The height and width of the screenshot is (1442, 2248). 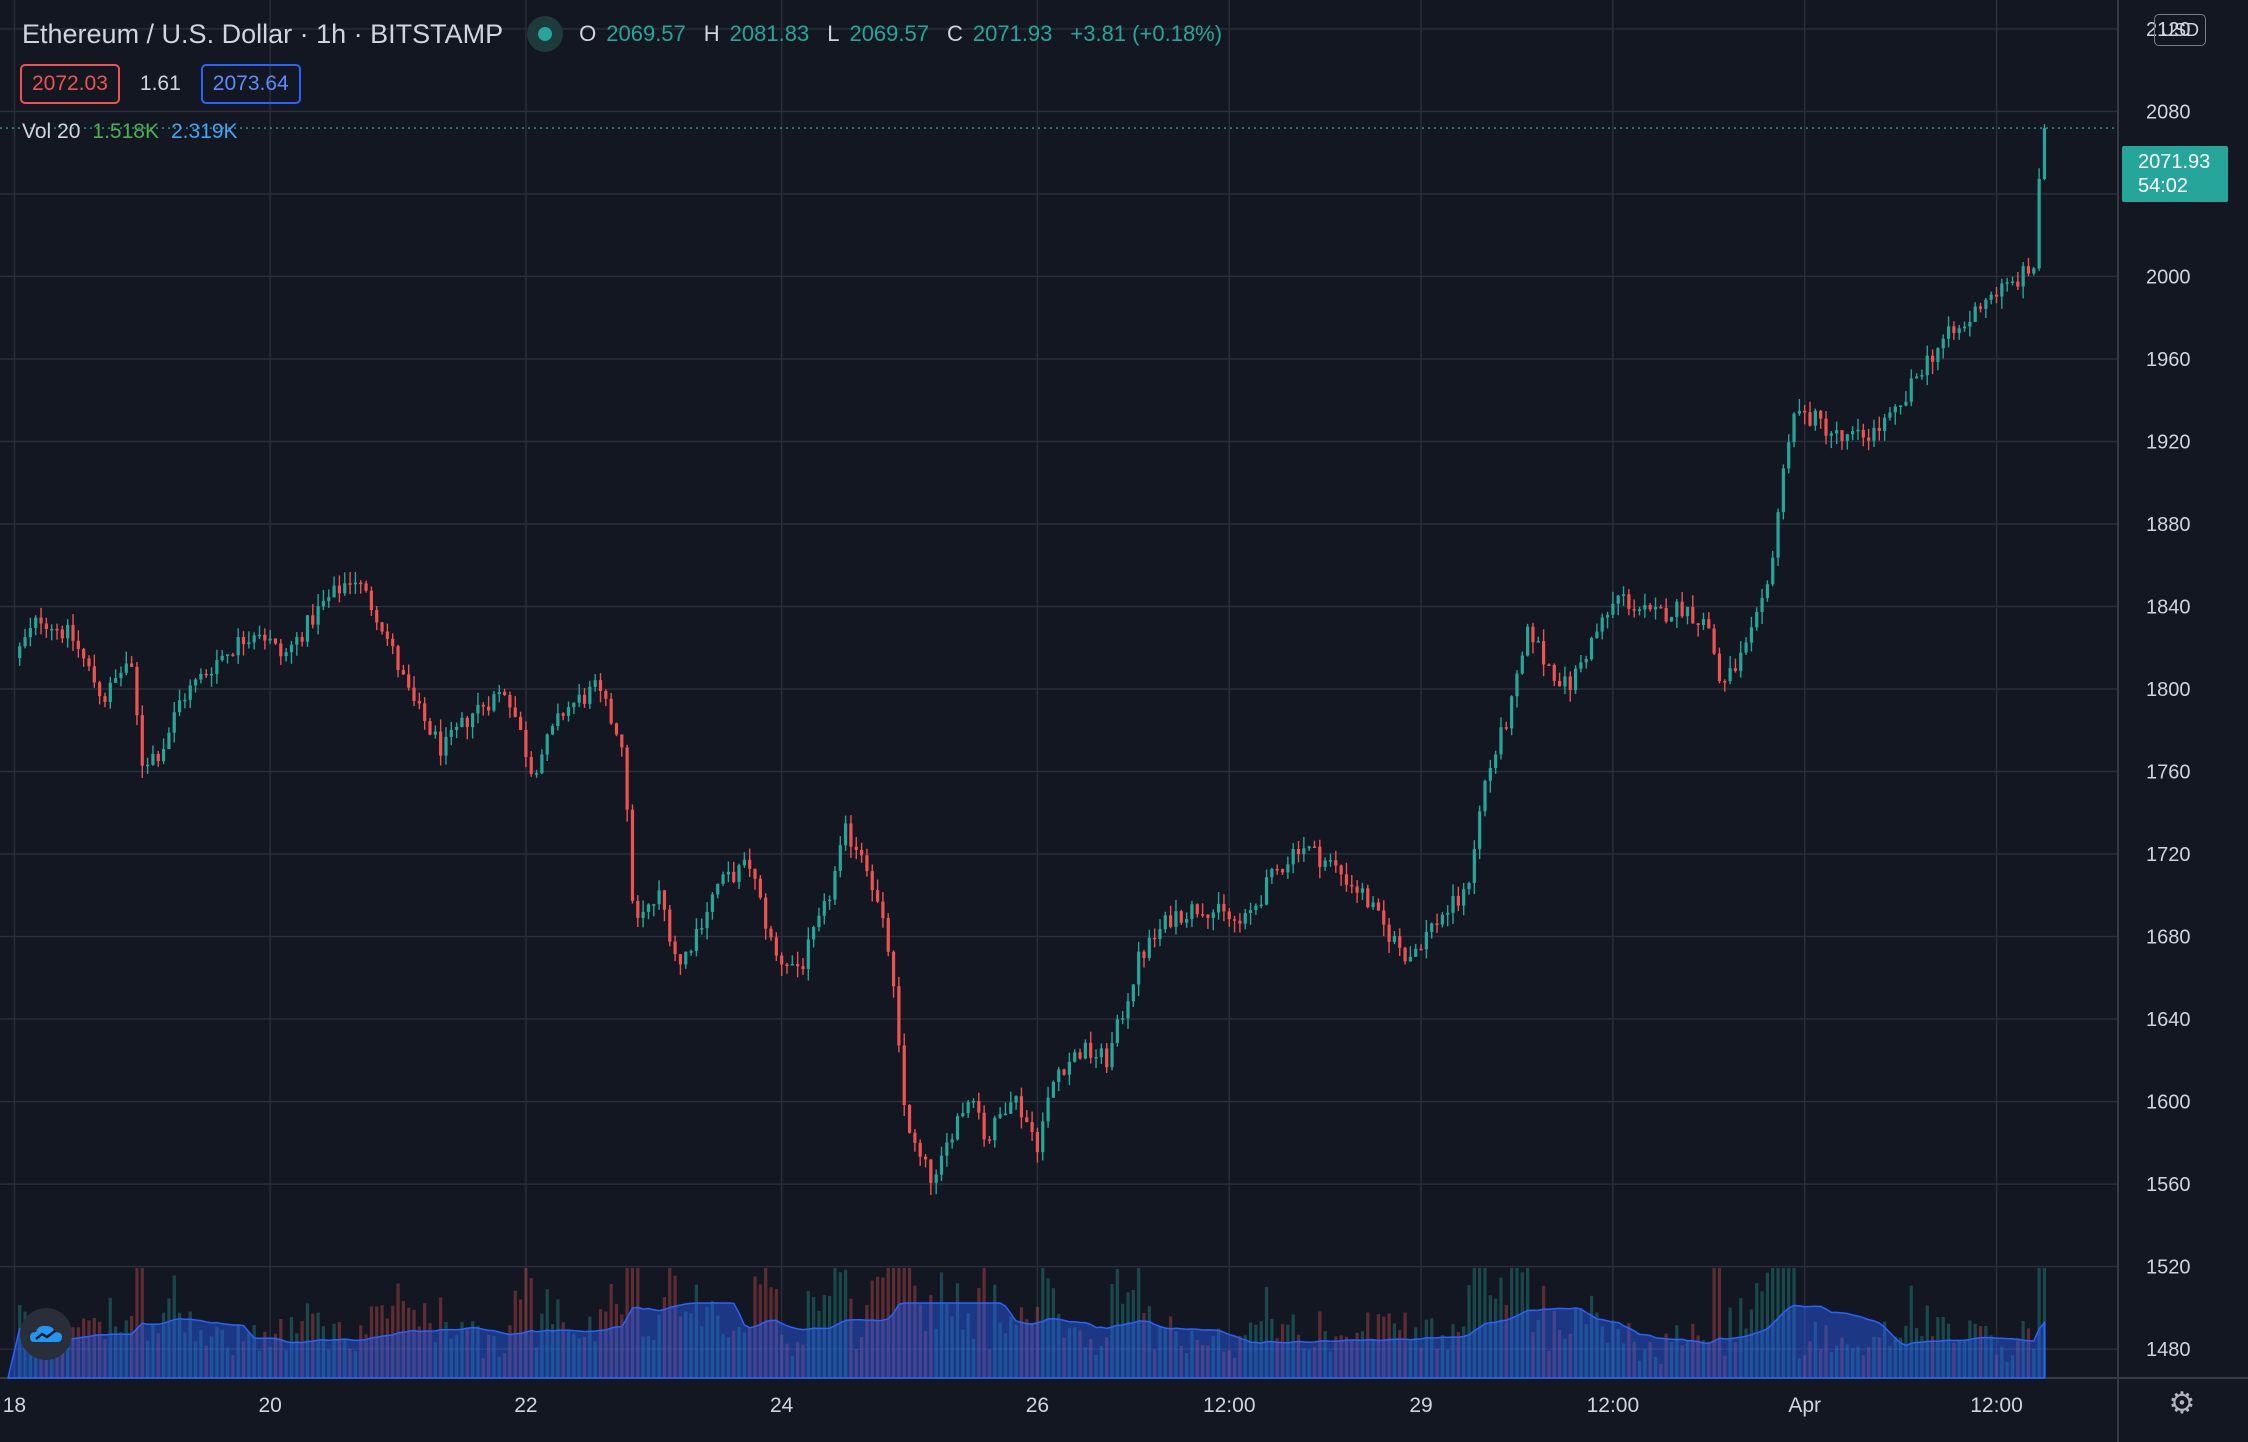 What do you see at coordinates (70, 84) in the screenshot?
I see `sell-button: 2072.03` at bounding box center [70, 84].